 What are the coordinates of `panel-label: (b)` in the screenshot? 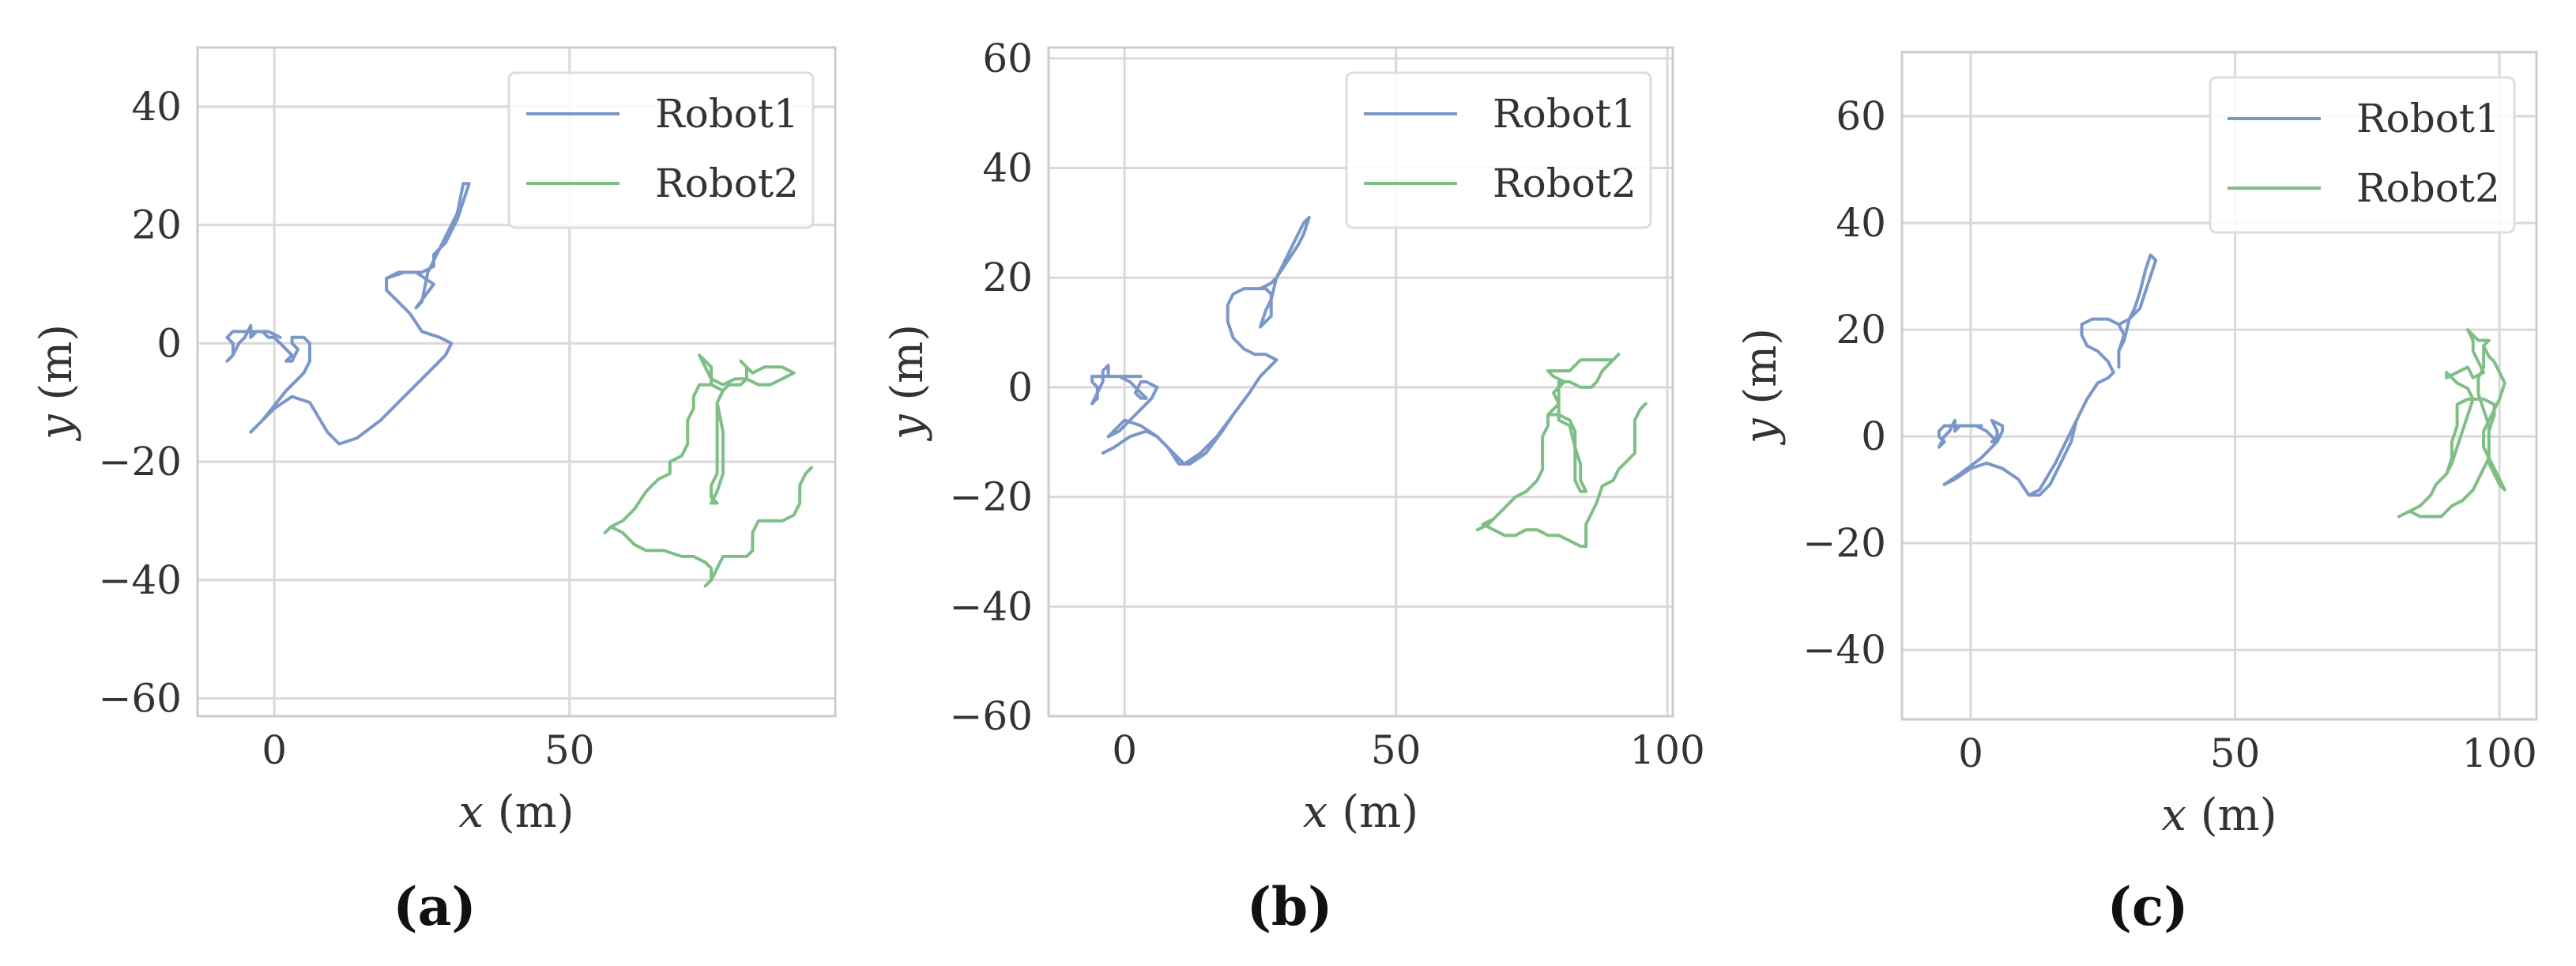 It's located at (1290, 907).